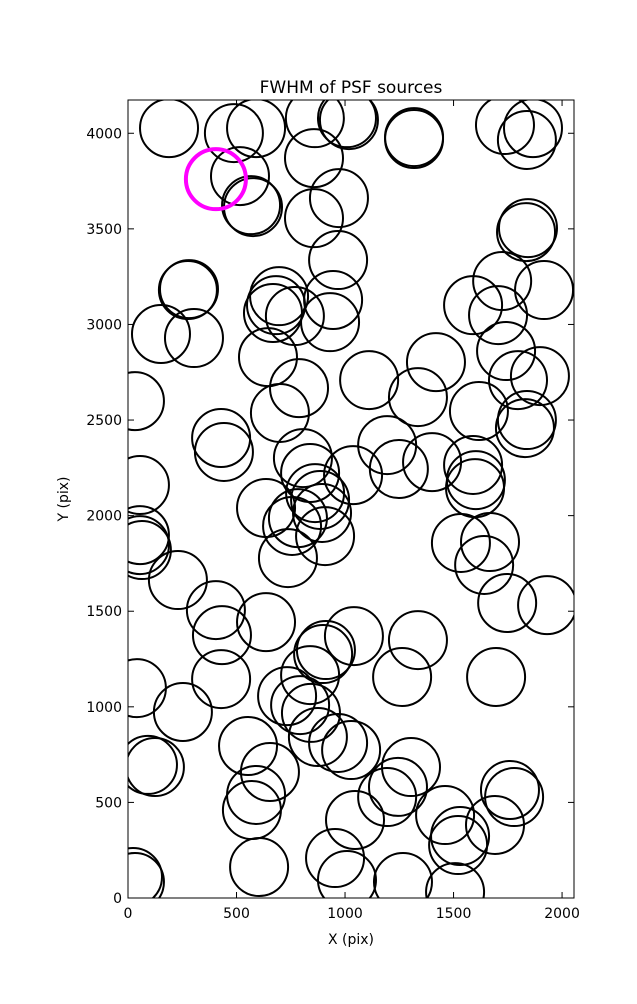 The width and height of the screenshot is (637, 1004). I want to click on y-tick-label: 3000, so click(104, 325).